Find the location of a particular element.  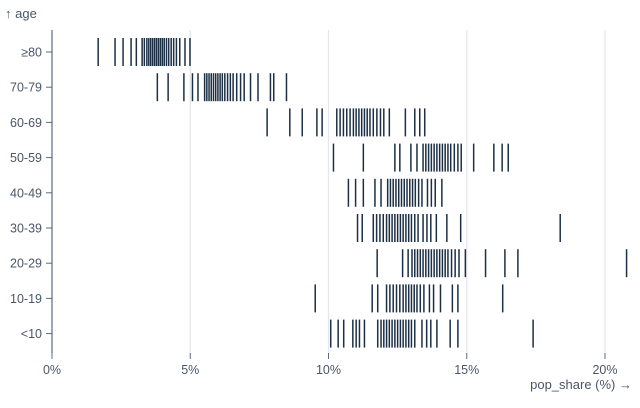

y-axis-label: ↑ age is located at coordinates (21, 13).